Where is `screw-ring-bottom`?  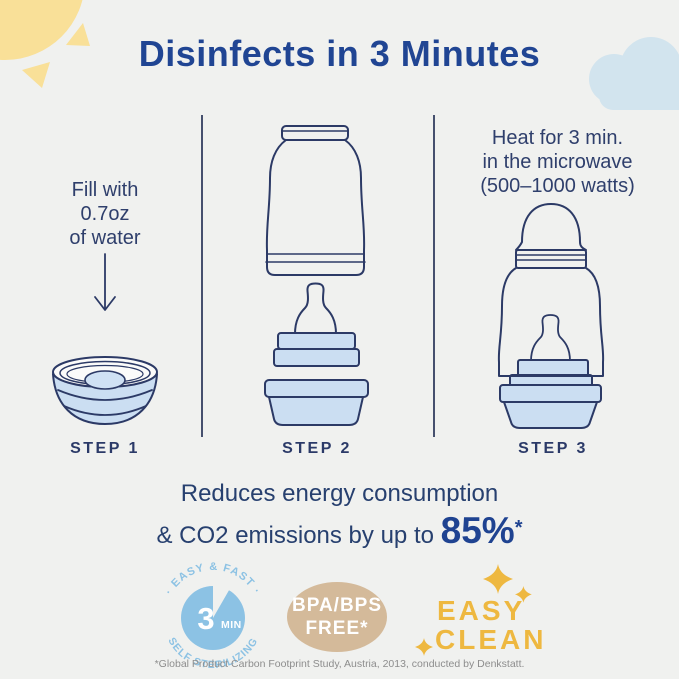
screw-ring-bottom is located at coordinates (316, 357).